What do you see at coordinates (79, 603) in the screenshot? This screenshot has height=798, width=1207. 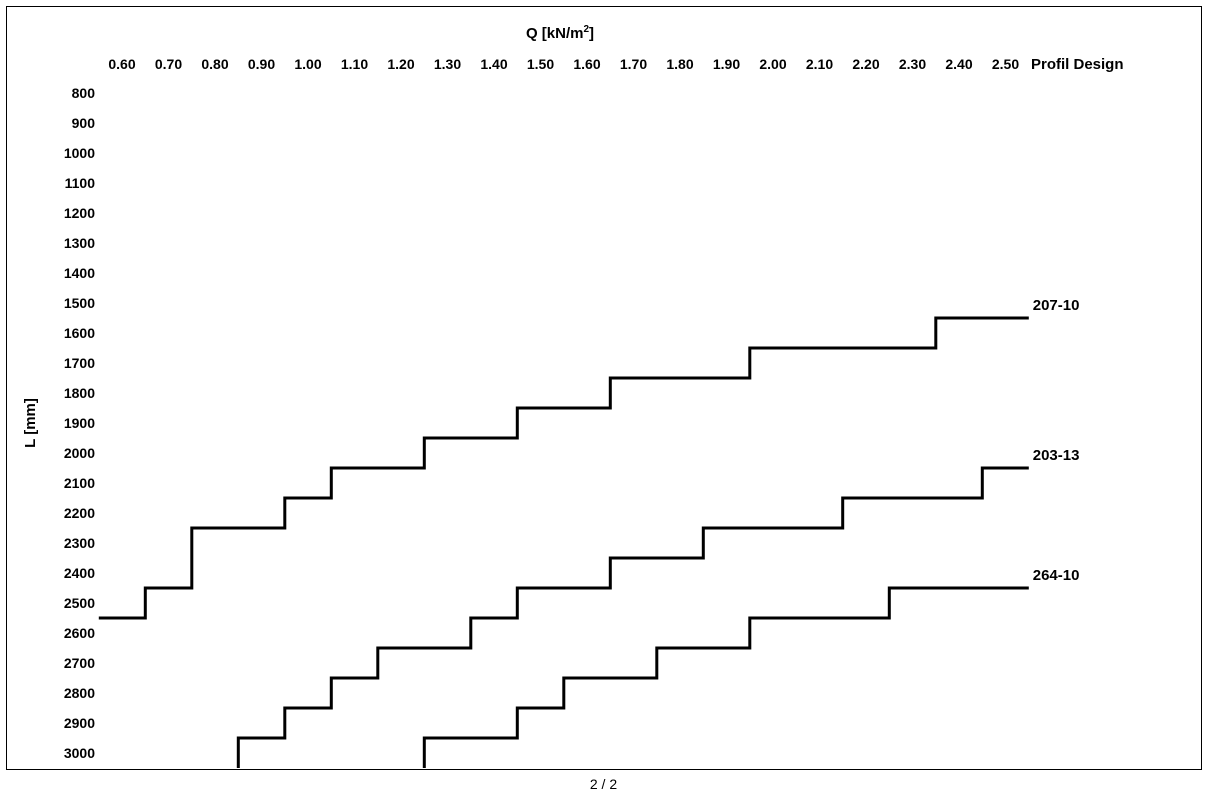 I see `y-tick-label: 2500` at bounding box center [79, 603].